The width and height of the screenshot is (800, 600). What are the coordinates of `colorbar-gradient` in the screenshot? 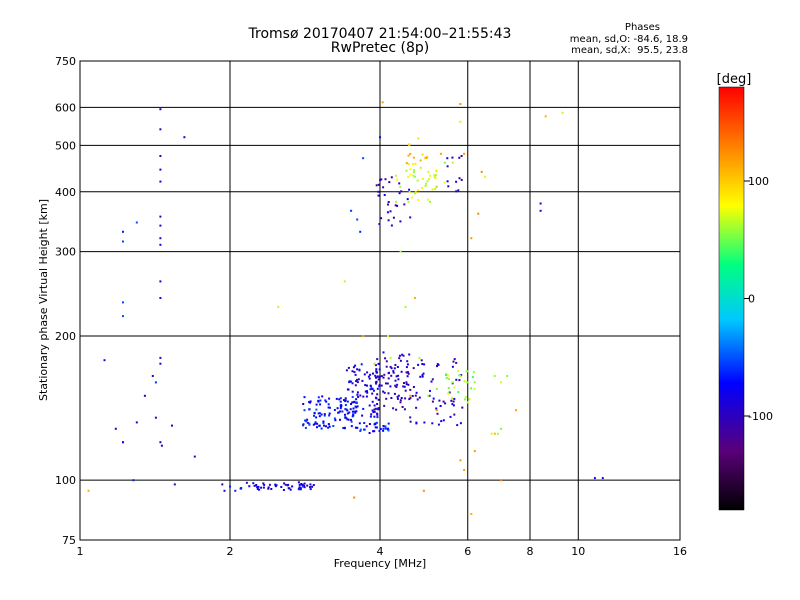 It's located at (731, 298).